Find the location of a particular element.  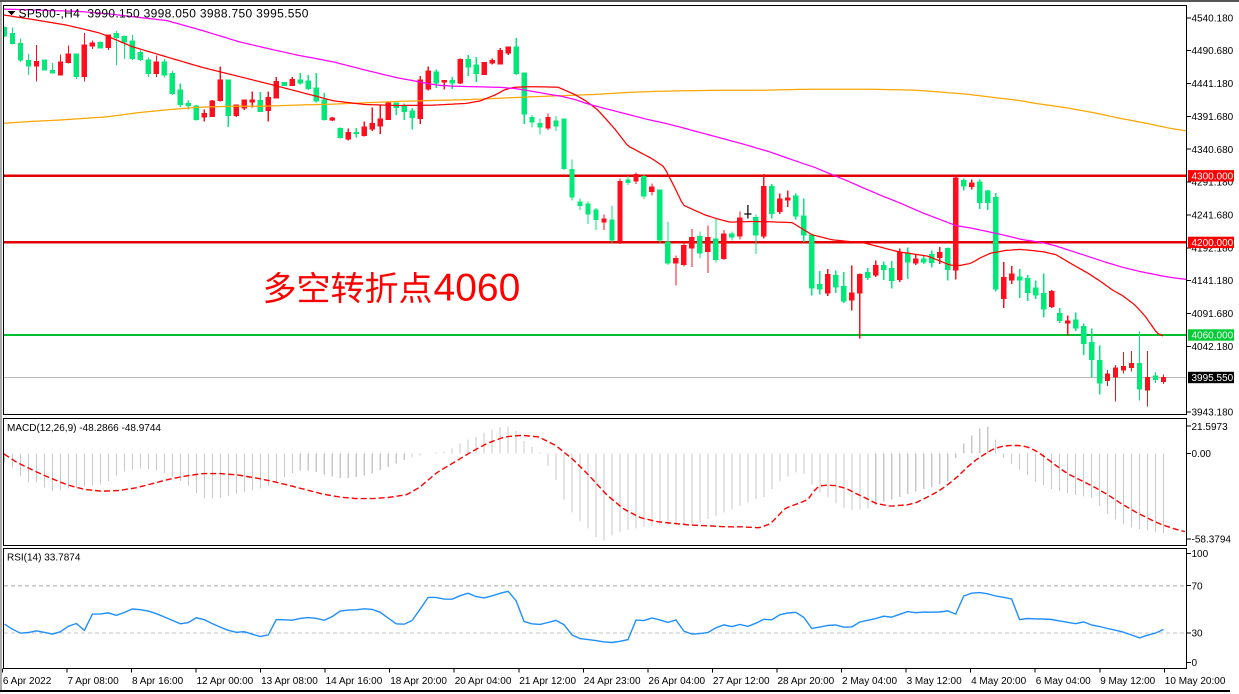

svg-text: 21 Apr 12:00 is located at coordinates (547, 681).